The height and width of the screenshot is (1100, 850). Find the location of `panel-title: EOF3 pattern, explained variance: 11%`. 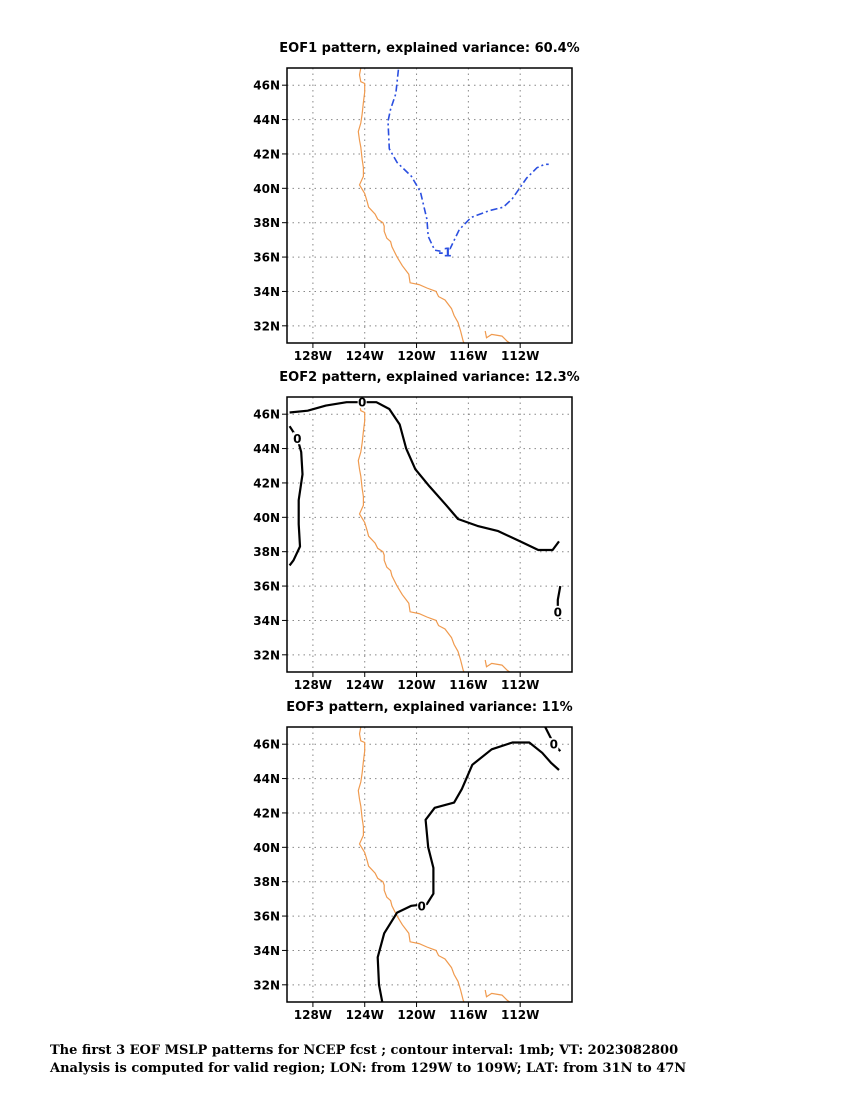

panel-title: EOF3 pattern, explained variance: 11% is located at coordinates (429, 707).